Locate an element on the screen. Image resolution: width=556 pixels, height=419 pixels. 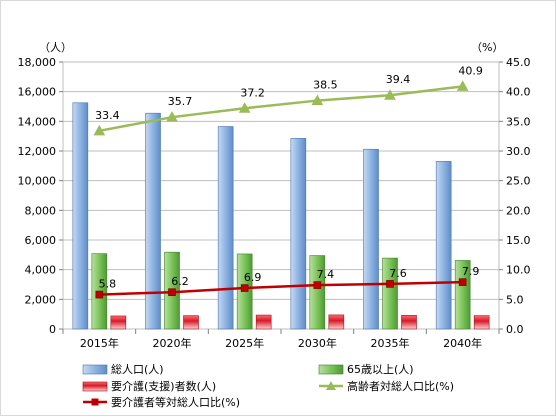
line-elderly-ratio is located at coordinates (281, 109).